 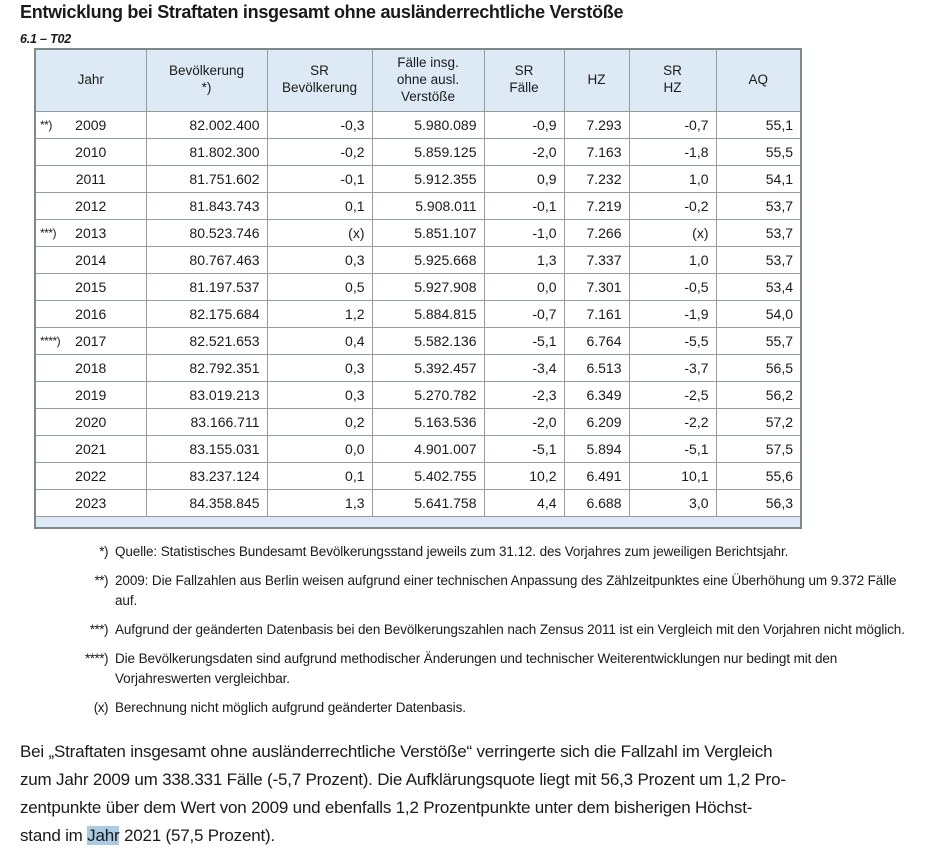 I want to click on year-value: 2013, so click(x=91, y=232).